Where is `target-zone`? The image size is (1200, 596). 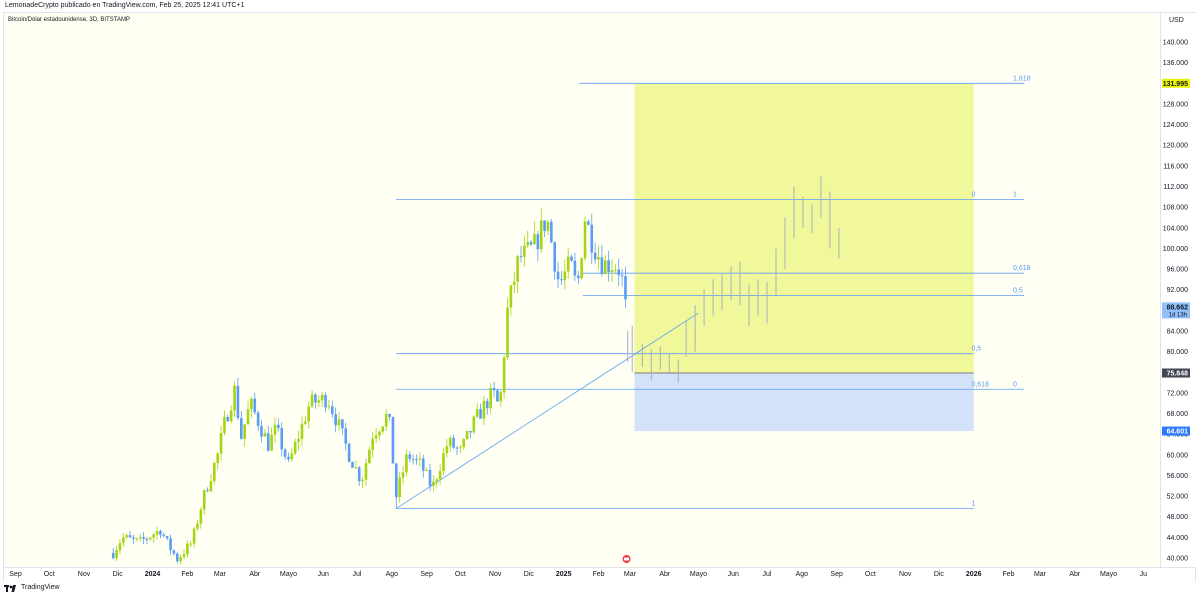
target-zone is located at coordinates (804, 228).